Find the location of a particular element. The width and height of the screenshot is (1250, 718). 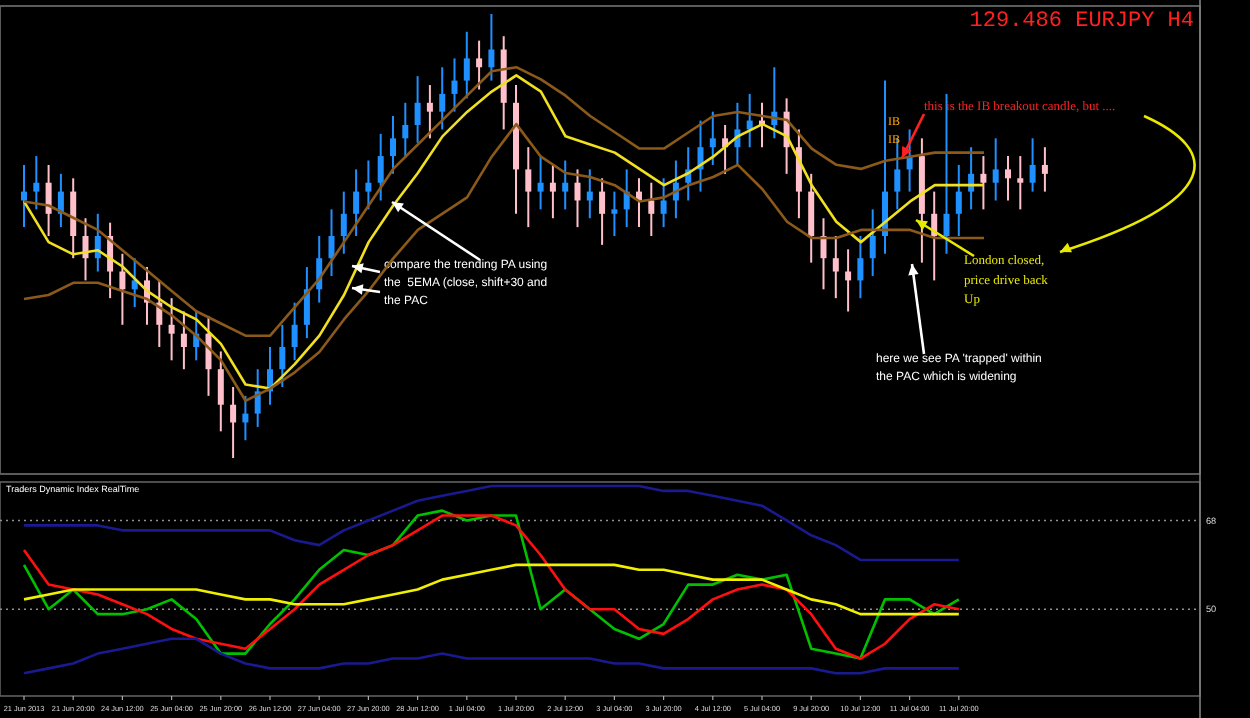

chart-title: 129.486 EURJPY H4 is located at coordinates (1082, 22).